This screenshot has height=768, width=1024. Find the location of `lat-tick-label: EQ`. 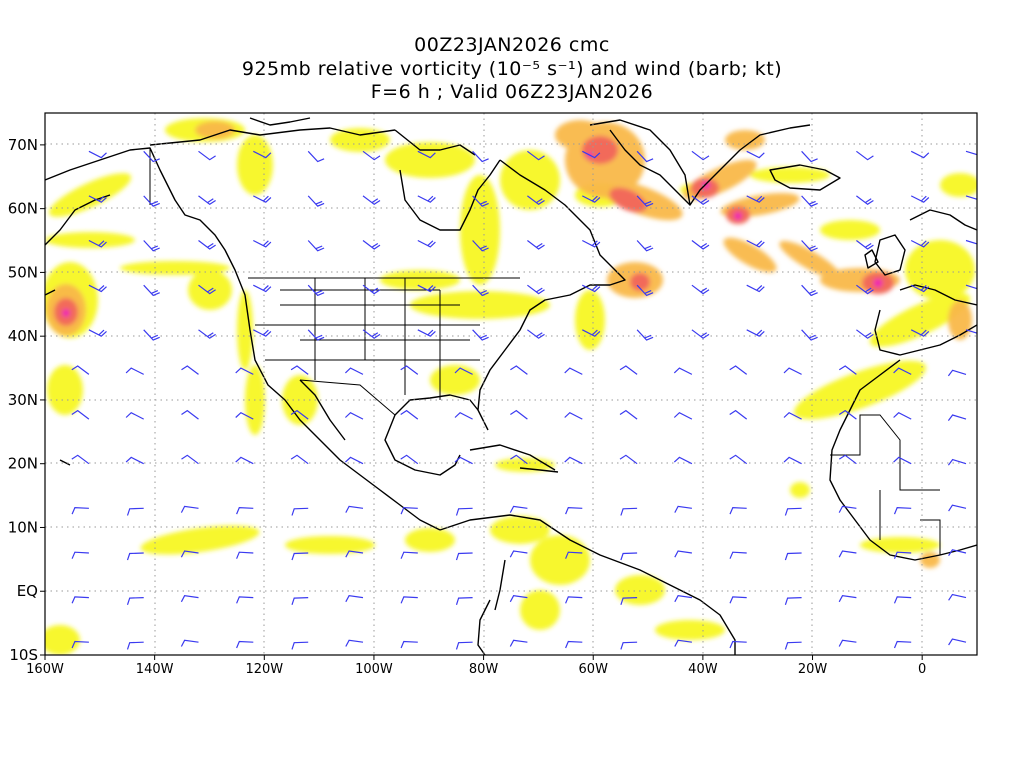

lat-tick-label: EQ is located at coordinates (27, 591).